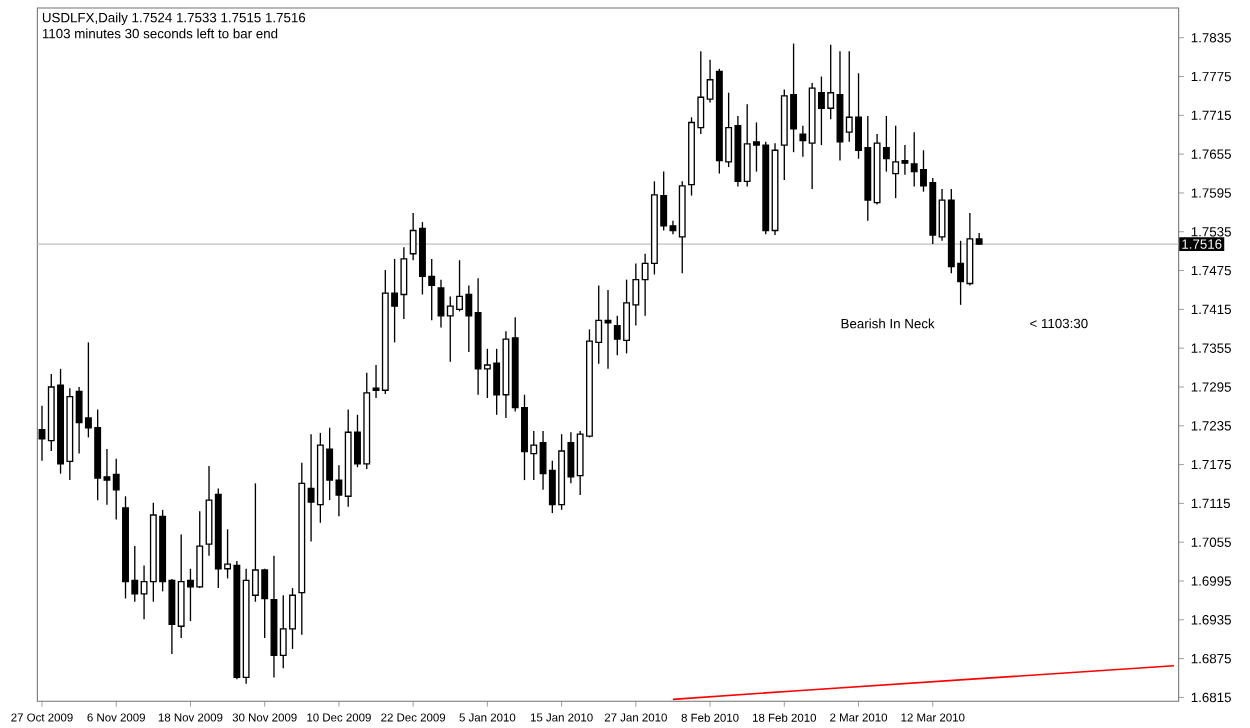 This screenshot has width=1250, height=728. Describe the element at coordinates (923, 682) in the screenshot. I see `line-series` at that location.